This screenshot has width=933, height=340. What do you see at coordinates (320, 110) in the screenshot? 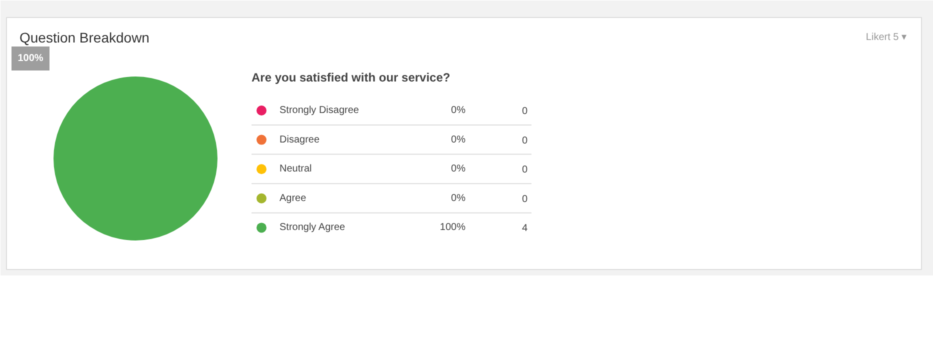
I see `legend-label: Strongly Disagree` at bounding box center [320, 110].